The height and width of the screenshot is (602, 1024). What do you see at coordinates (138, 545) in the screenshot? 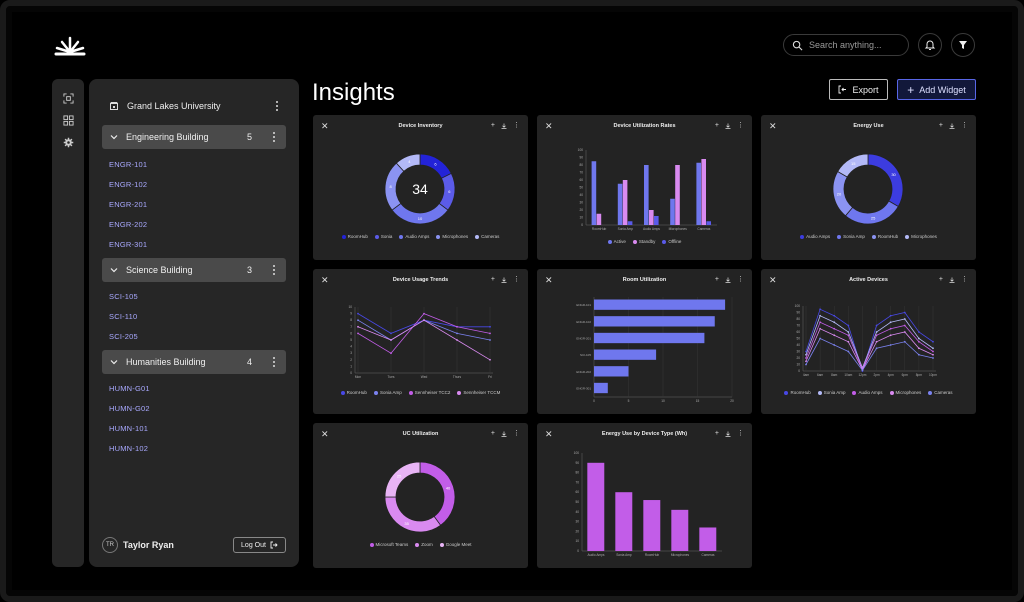
I see `user-profile: TR Taylor Ryan` at bounding box center [138, 545].